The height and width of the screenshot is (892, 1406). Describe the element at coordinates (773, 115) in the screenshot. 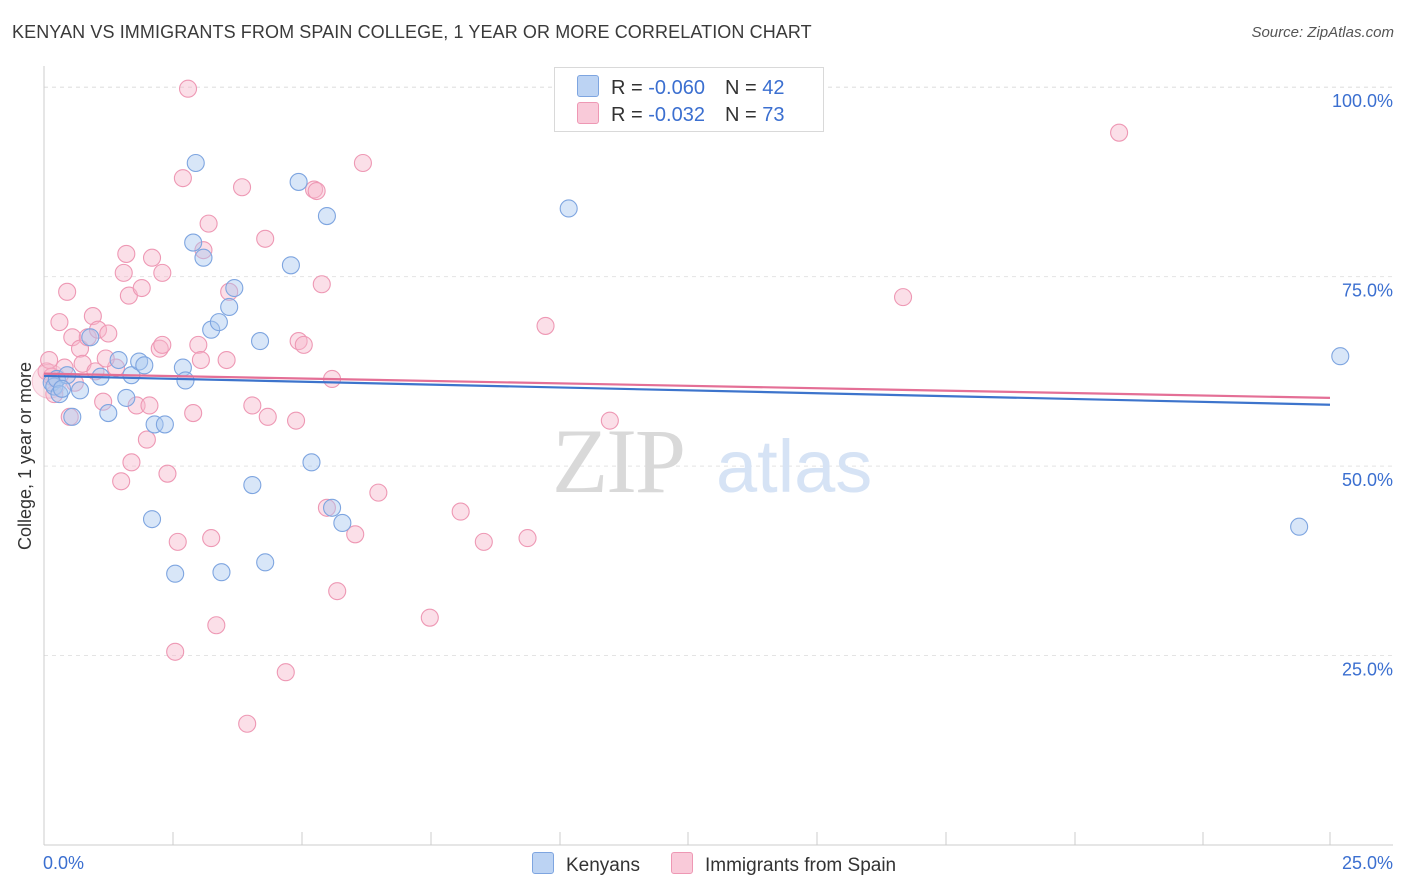

I see `spain-n-value: 73` at that location.